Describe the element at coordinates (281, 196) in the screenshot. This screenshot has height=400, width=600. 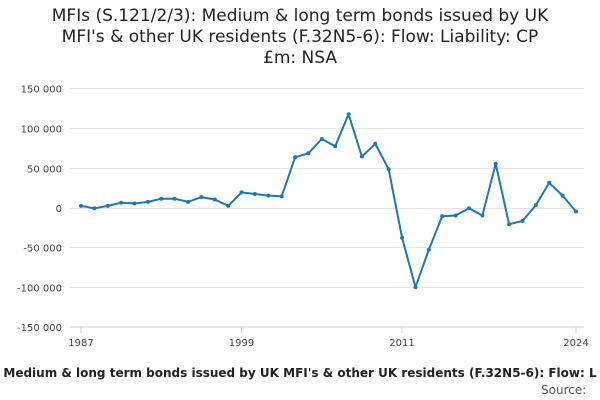
I see `data-point-2002` at that location.